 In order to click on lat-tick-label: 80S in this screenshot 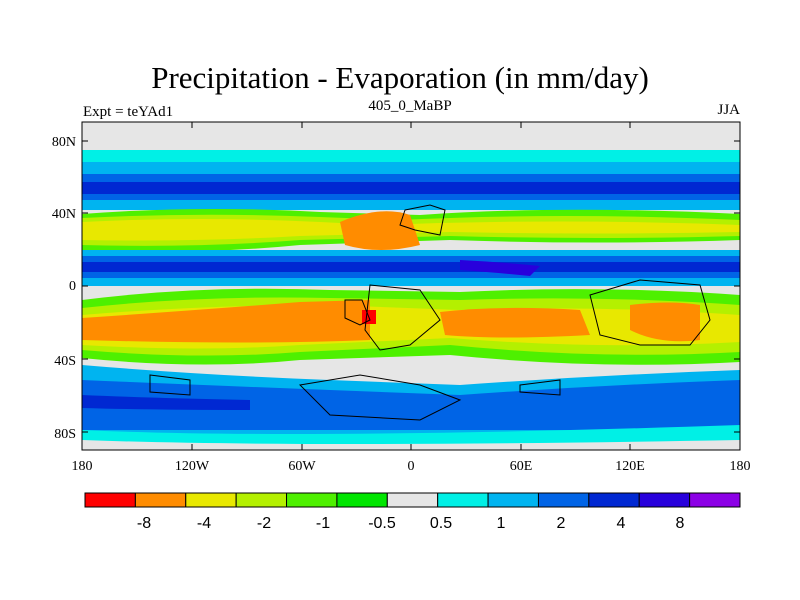, I will do `click(65, 434)`.